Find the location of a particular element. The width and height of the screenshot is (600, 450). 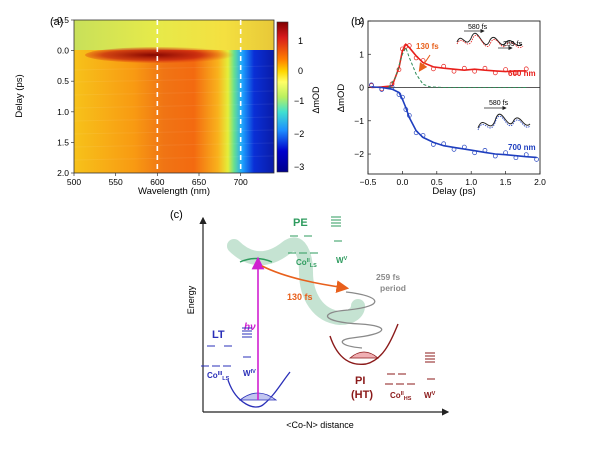

colorbar-tick-1: 1 is located at coordinates (300, 41).